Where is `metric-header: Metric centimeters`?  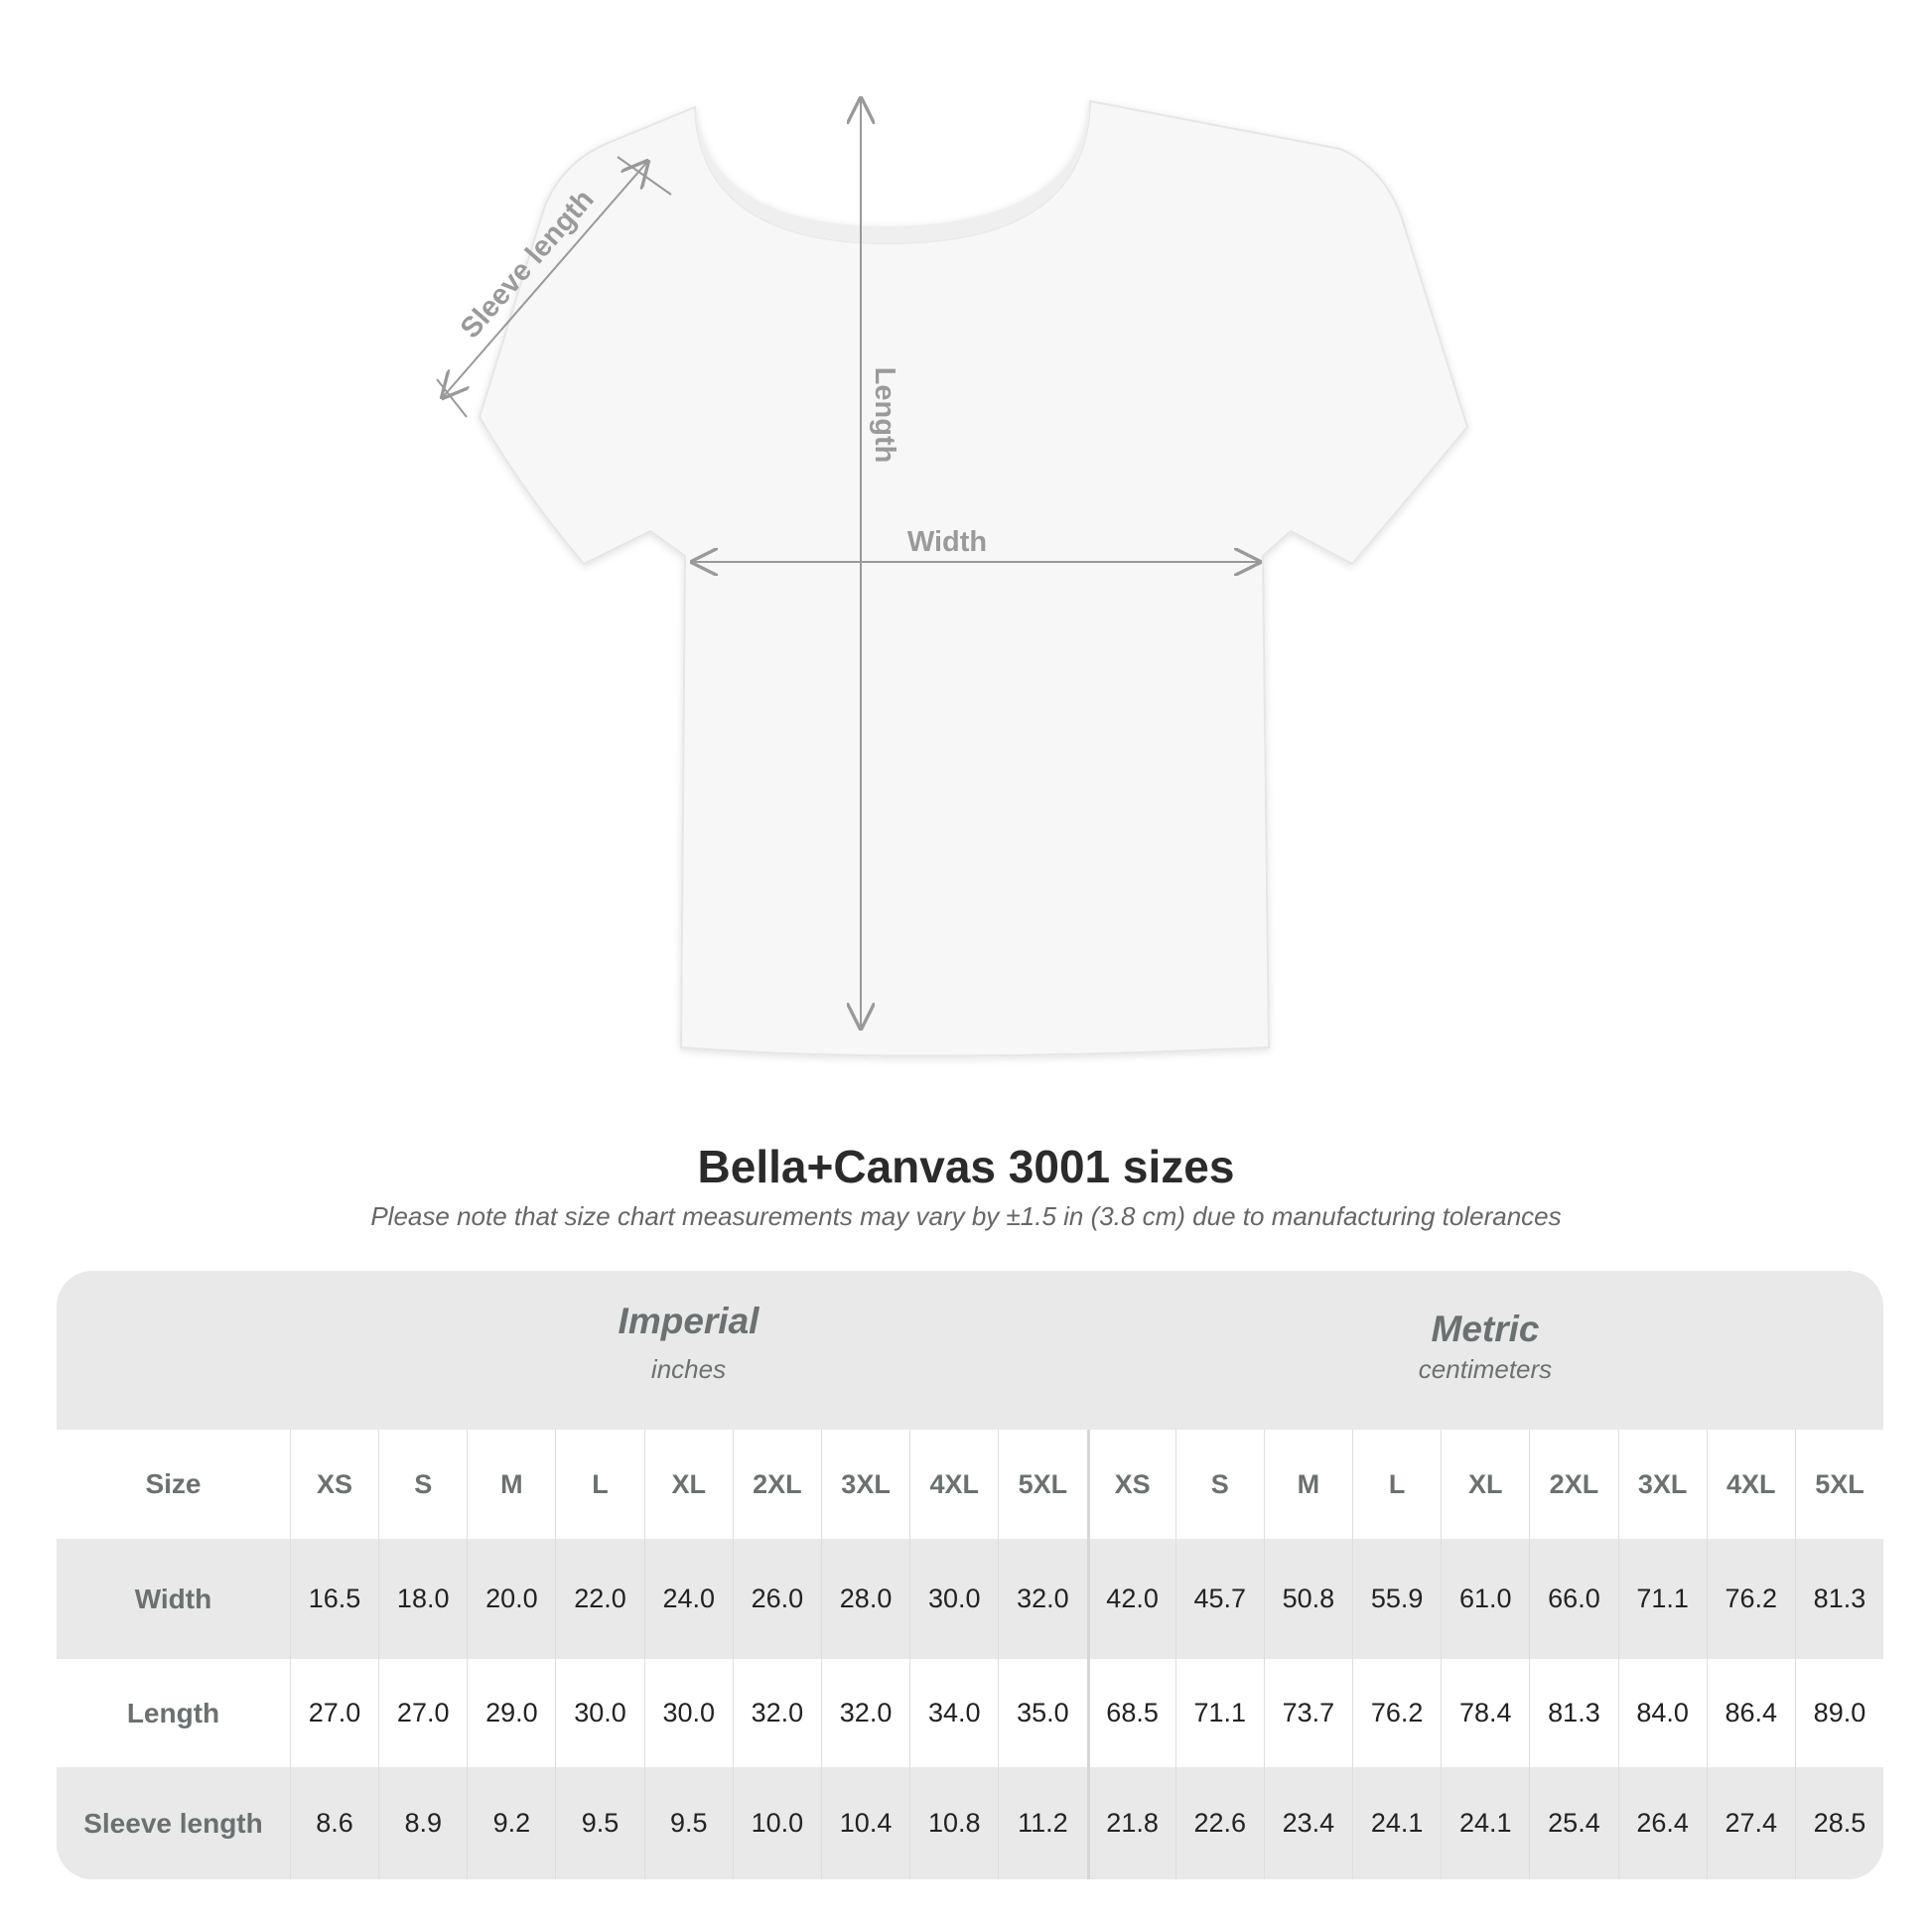 metric-header: Metric centimeters is located at coordinates (1485, 1369).